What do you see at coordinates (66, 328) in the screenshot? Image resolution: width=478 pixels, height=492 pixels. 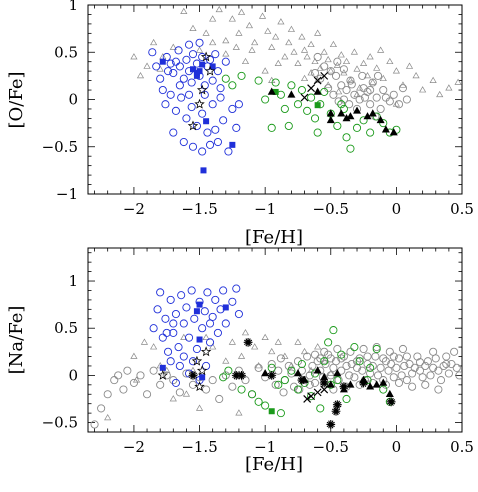 I see `y-tick-label: 0.5` at bounding box center [66, 328].